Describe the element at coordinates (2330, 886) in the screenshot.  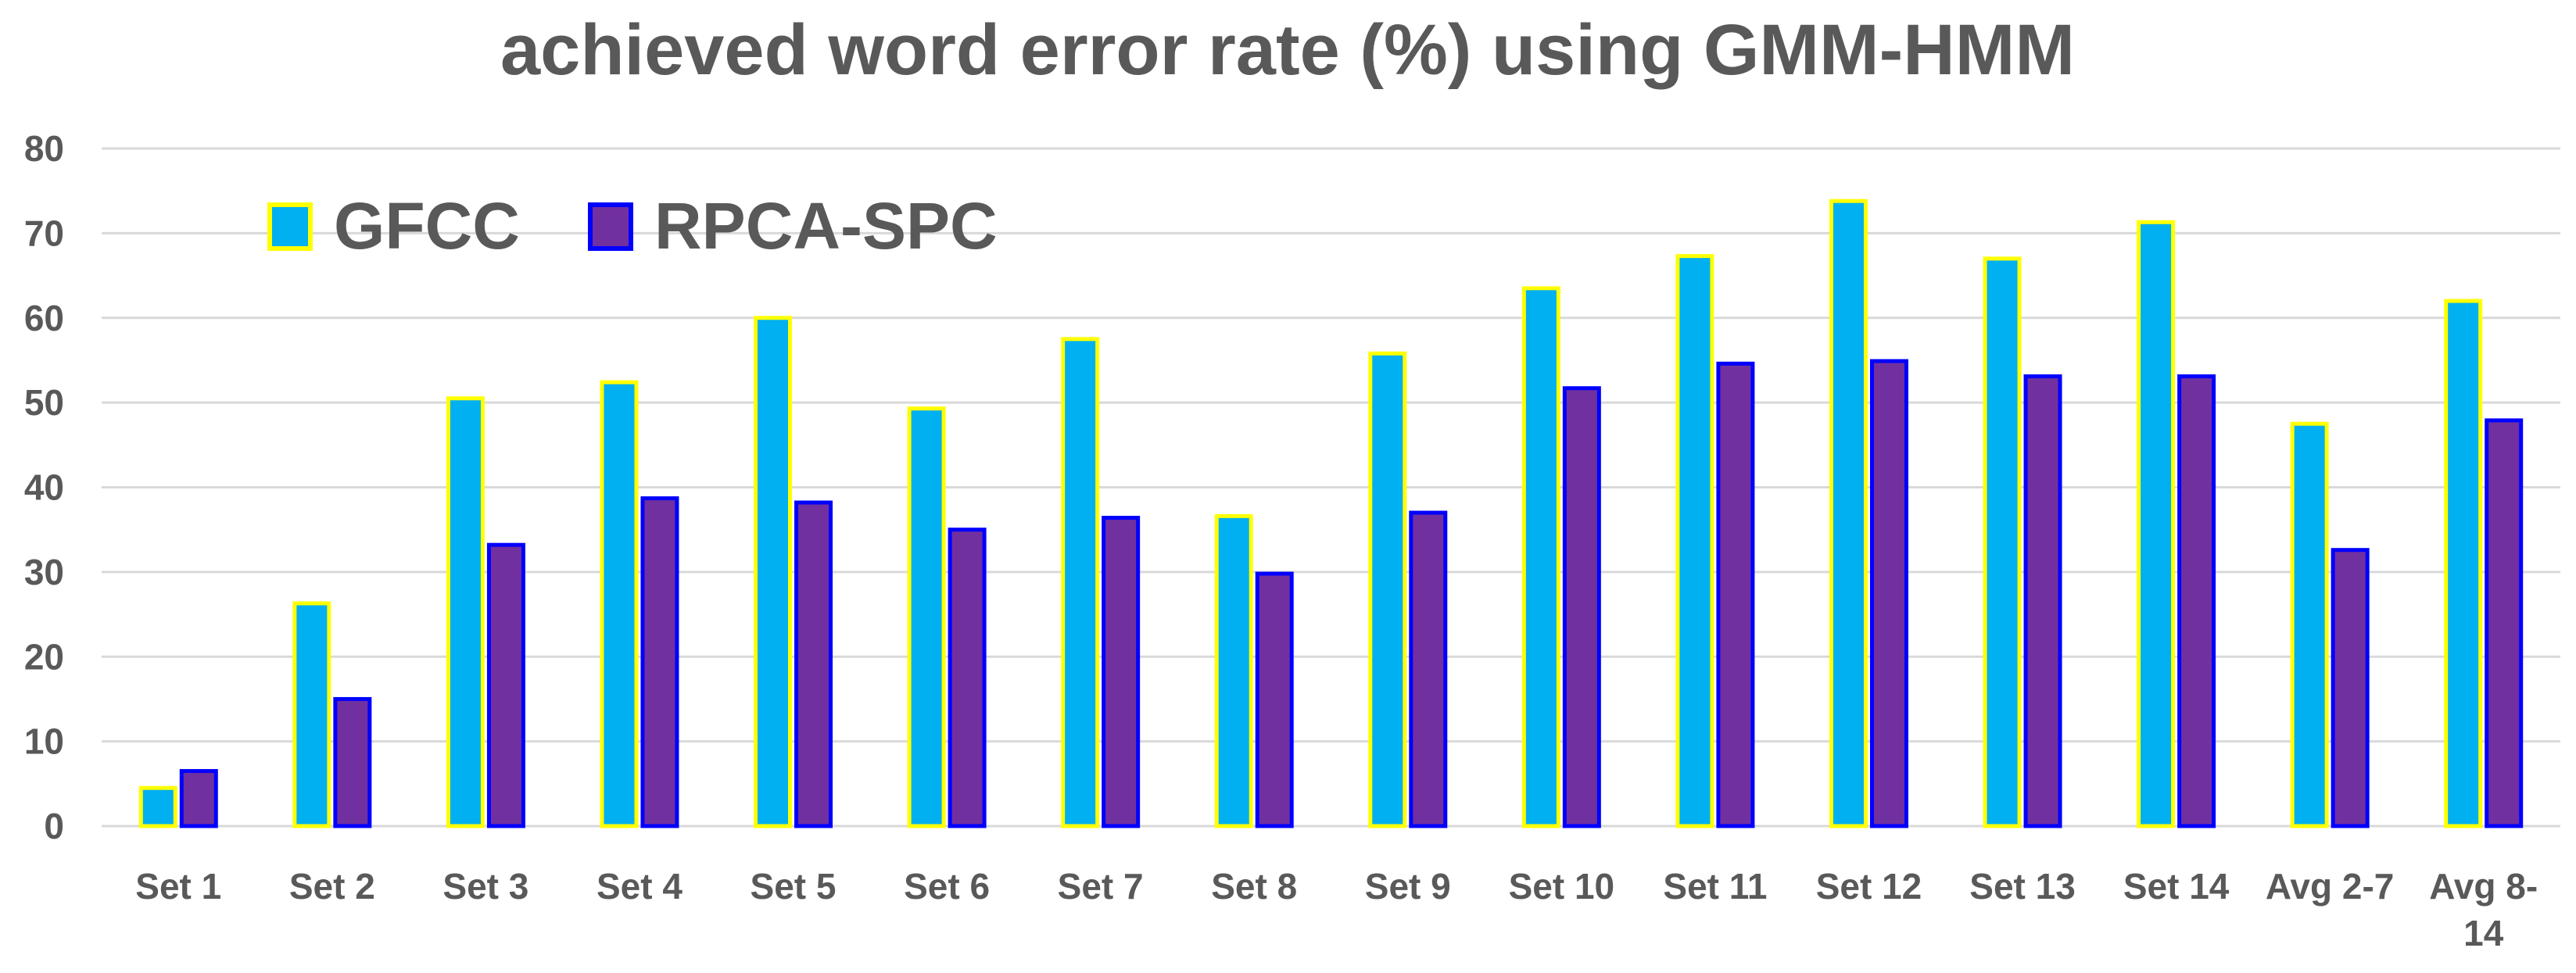
I see `x-tick-label: Avg 2-7` at that location.